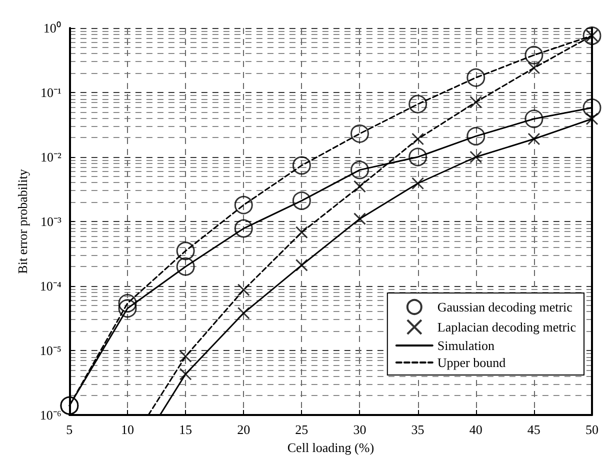 This screenshot has height=471, width=614. What do you see at coordinates (69, 429) in the screenshot?
I see `x-tick-label: 5` at bounding box center [69, 429].